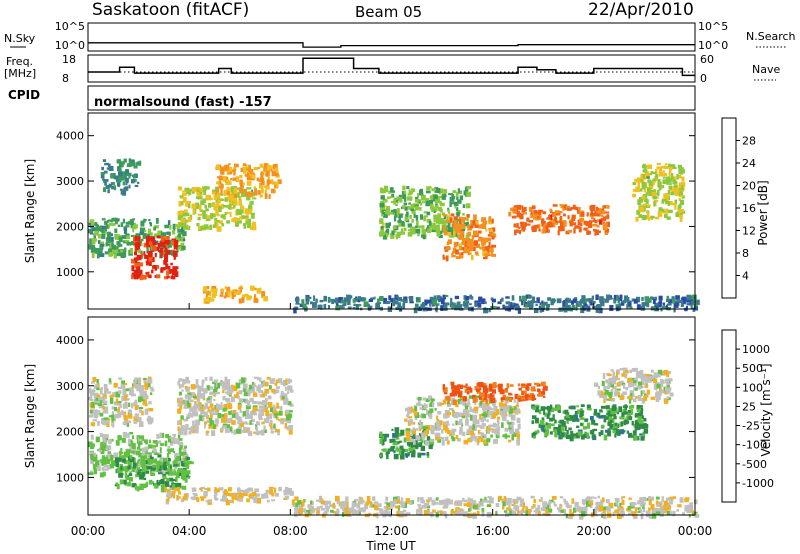  Describe the element at coordinates (24, 95) in the screenshot. I see `cpid-label: CPID` at that location.